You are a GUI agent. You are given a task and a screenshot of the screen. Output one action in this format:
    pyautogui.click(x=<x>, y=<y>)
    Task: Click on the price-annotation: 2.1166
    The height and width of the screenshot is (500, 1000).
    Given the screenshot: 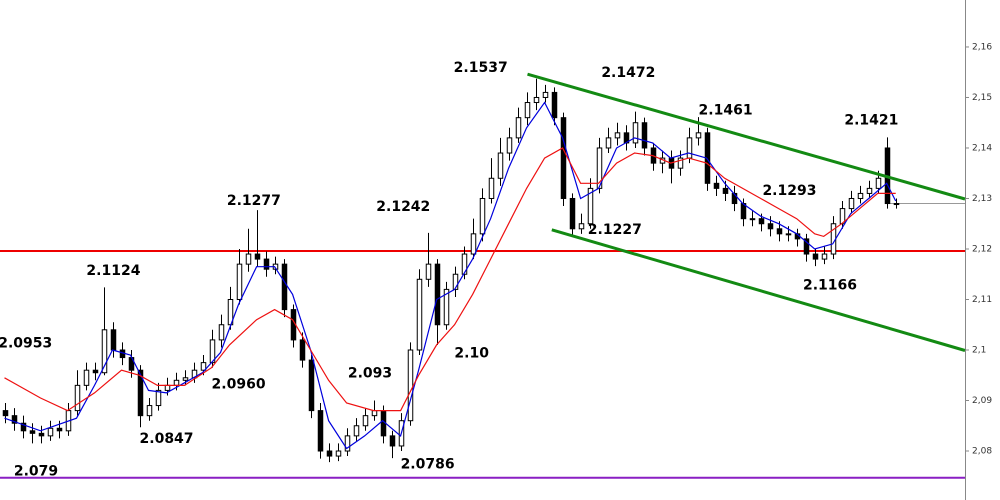 What is the action you would take?
    pyautogui.click(x=830, y=285)
    